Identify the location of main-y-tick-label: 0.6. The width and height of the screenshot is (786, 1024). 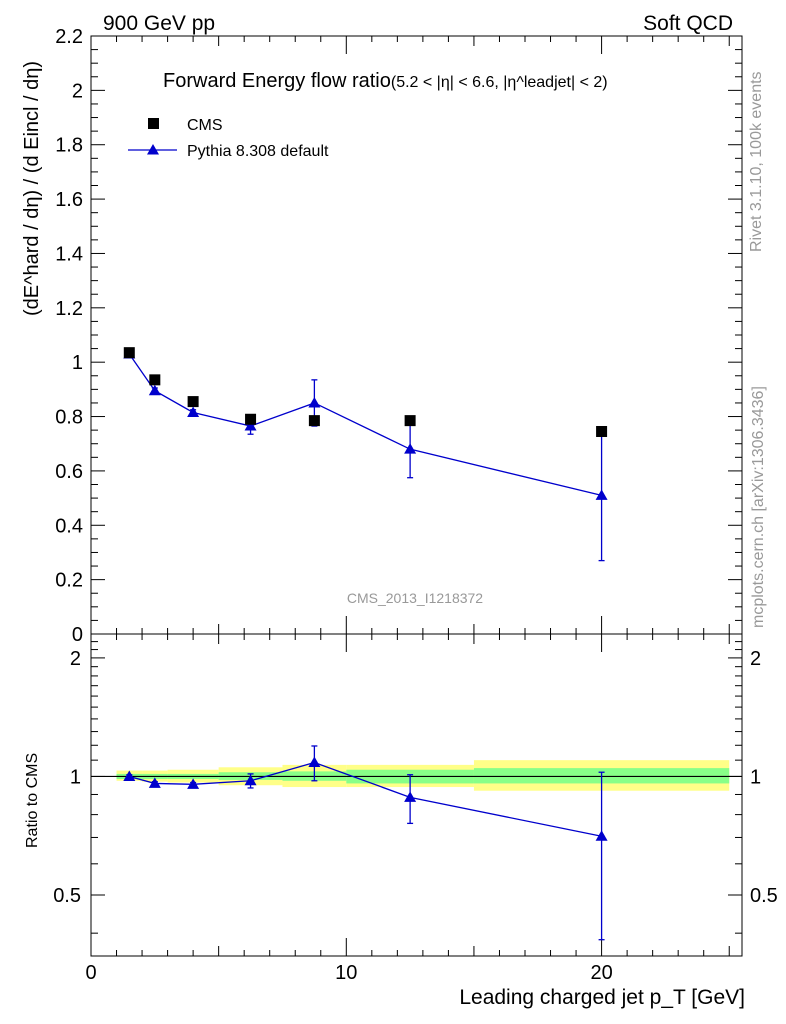
(69, 472).